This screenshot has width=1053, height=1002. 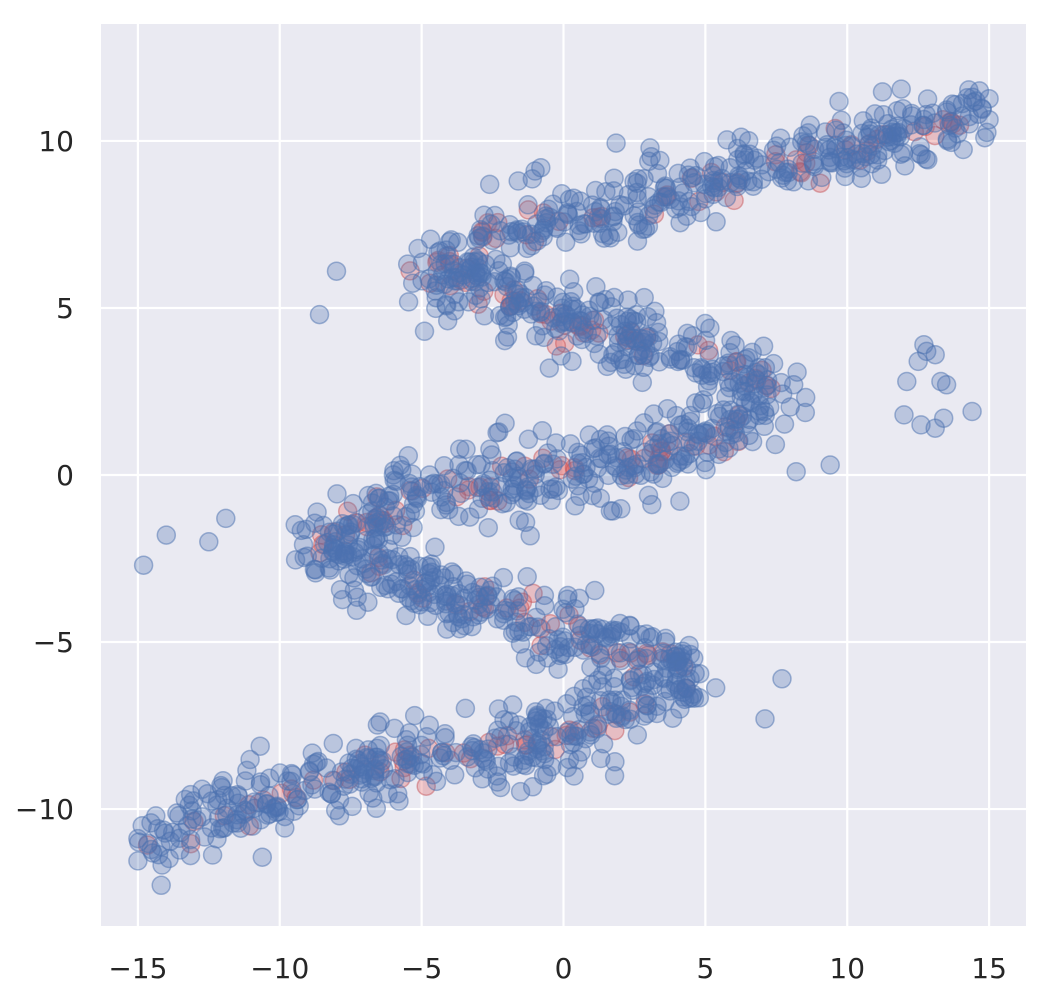 I want to click on x-tick-label: −10, so click(x=279, y=968).